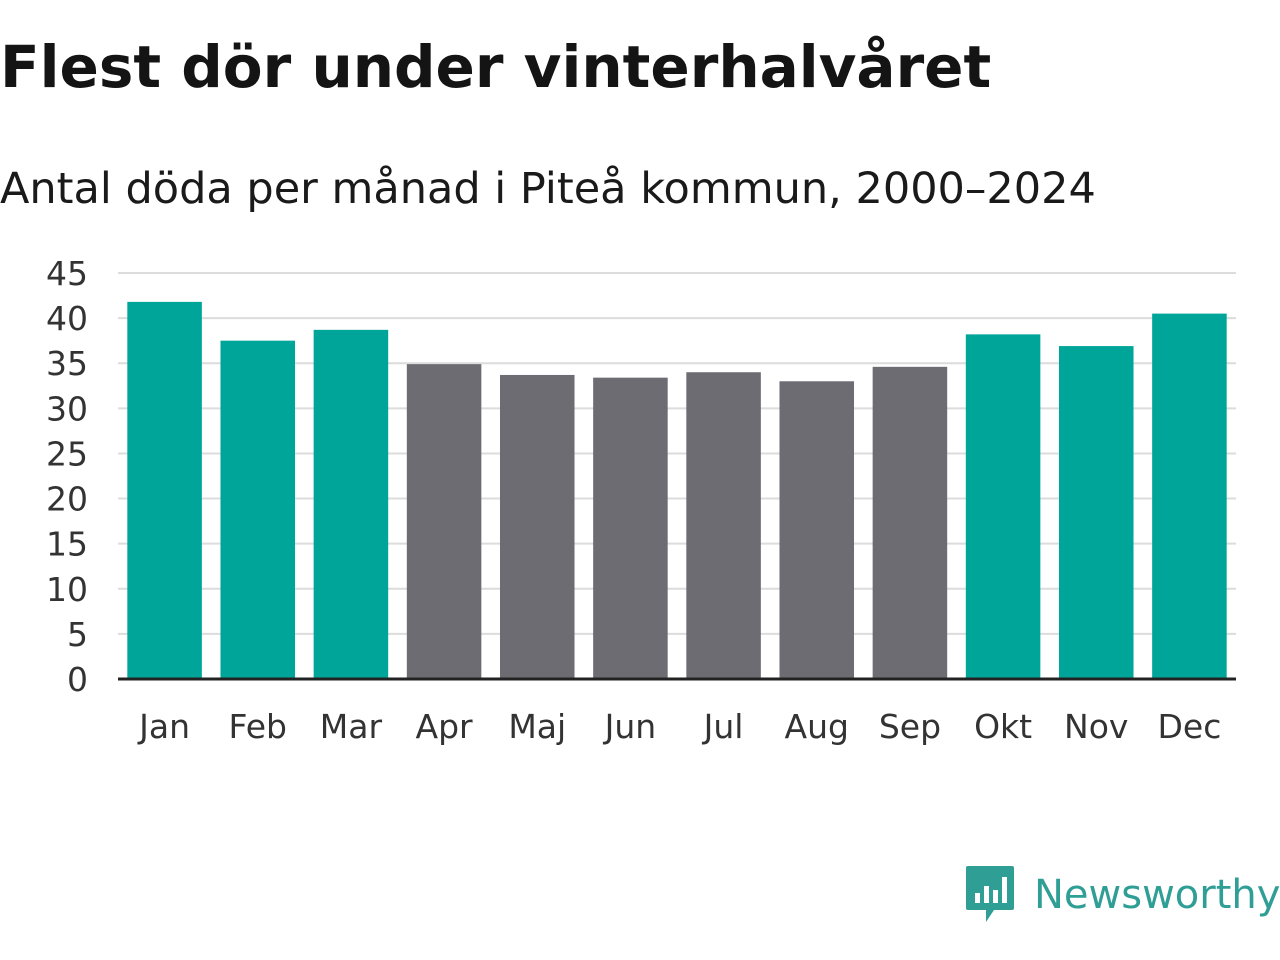 The image size is (1280, 960). I want to click on bar-jun, so click(630, 528).